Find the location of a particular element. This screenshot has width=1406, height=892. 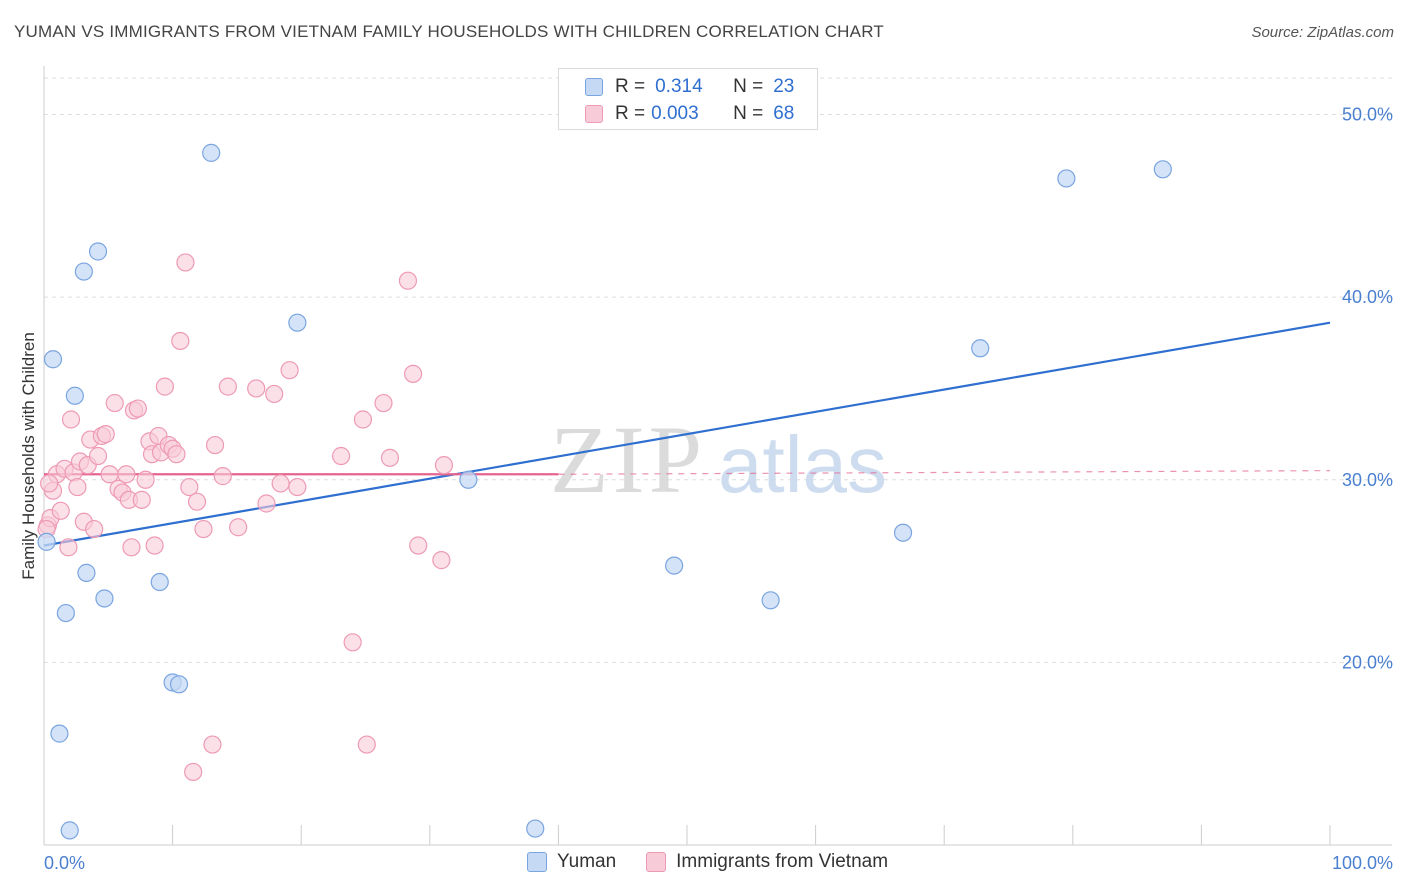

source-label: Source: ZipAtlas.com is located at coordinates (1322, 32).